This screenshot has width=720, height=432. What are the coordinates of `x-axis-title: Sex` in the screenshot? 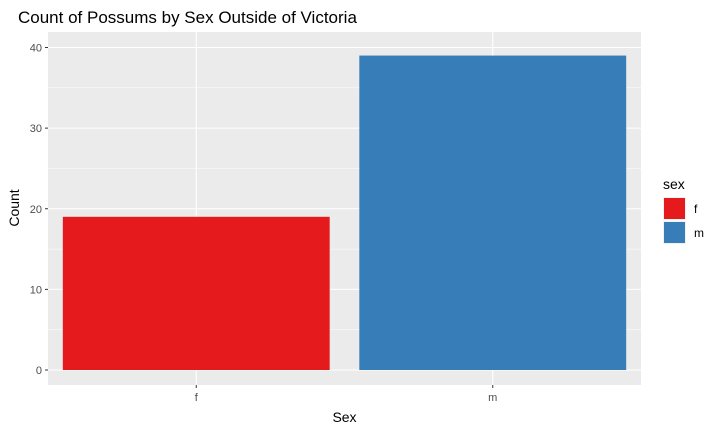 It's located at (344, 417).